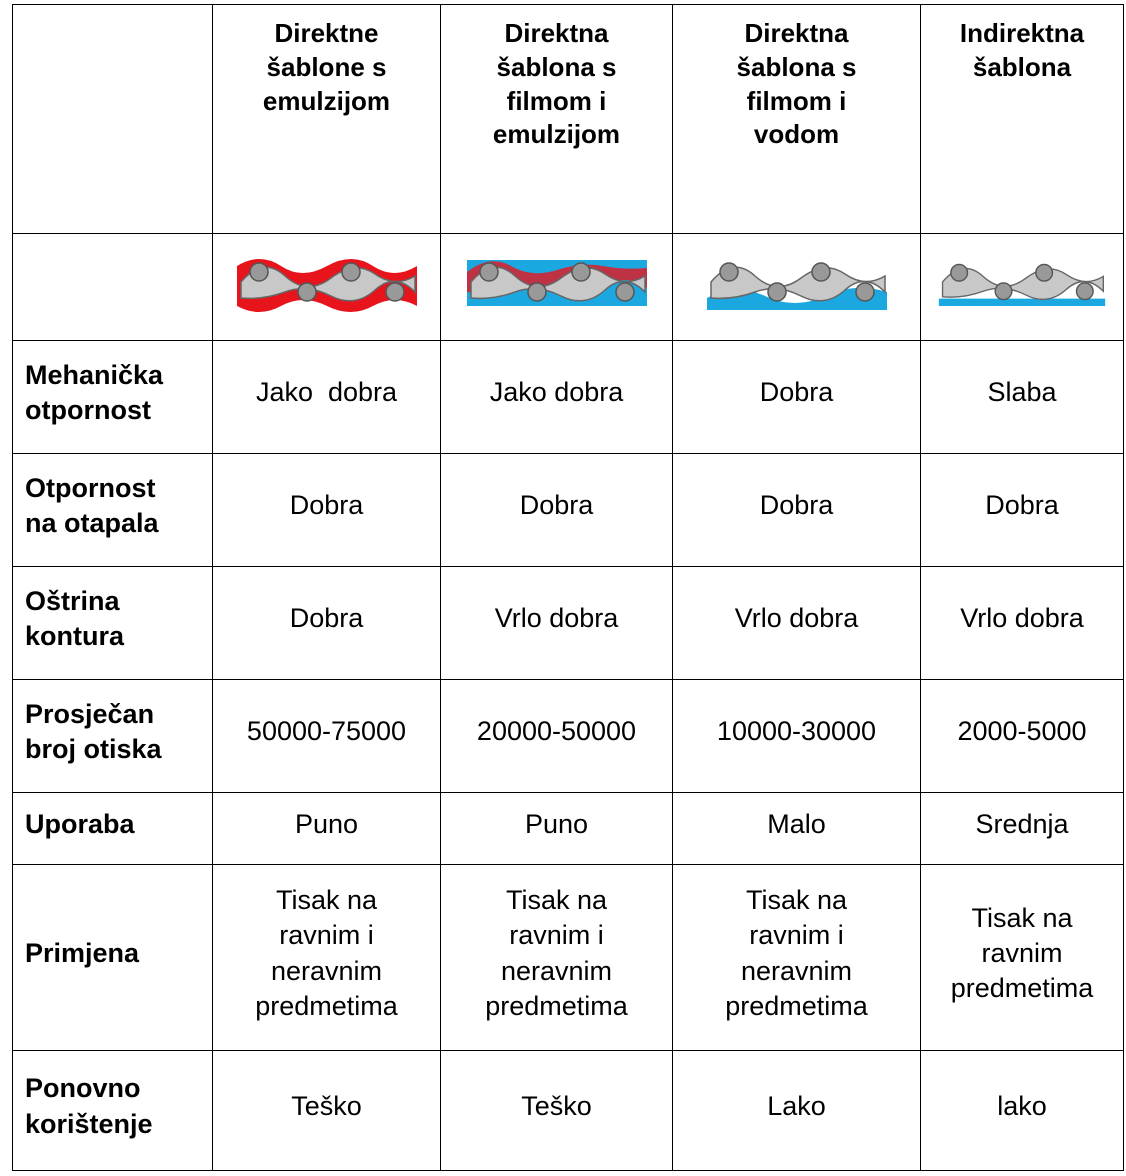  I want to click on cell-text: 2000-5000, so click(1022, 731).